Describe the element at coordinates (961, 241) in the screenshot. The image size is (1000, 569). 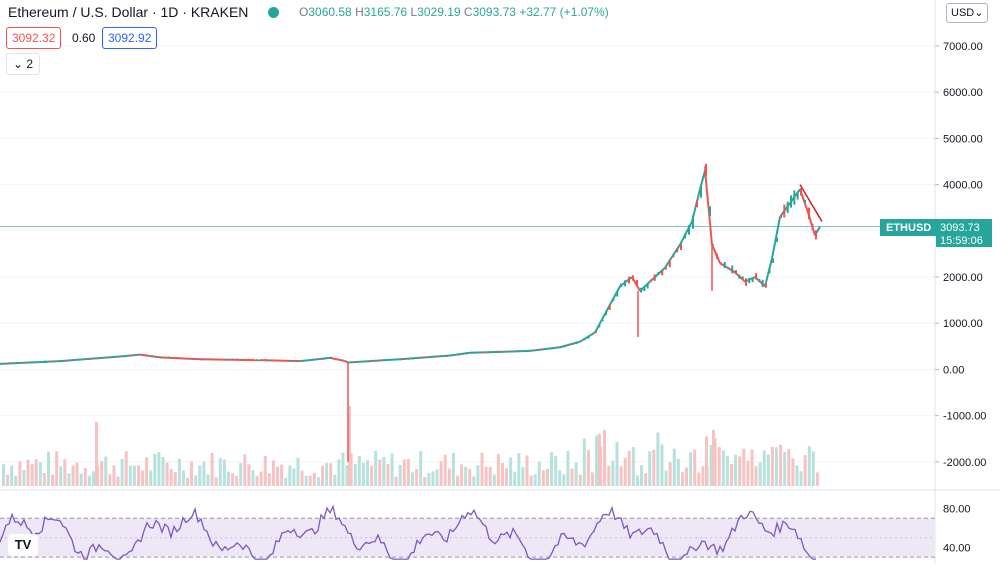
I see `countdown-label: 15:59:06` at that location.